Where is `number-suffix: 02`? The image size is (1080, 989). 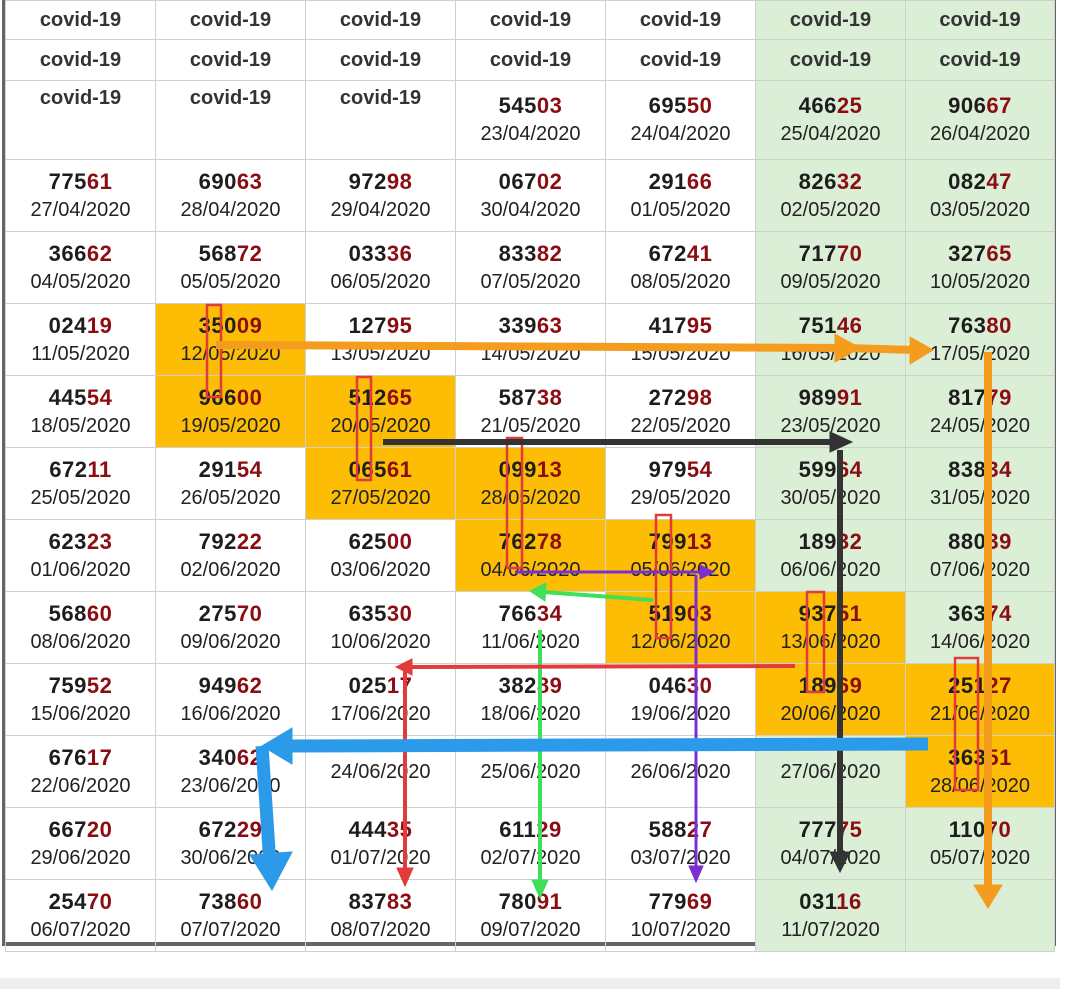 number-suffix: 02 is located at coordinates (549, 181).